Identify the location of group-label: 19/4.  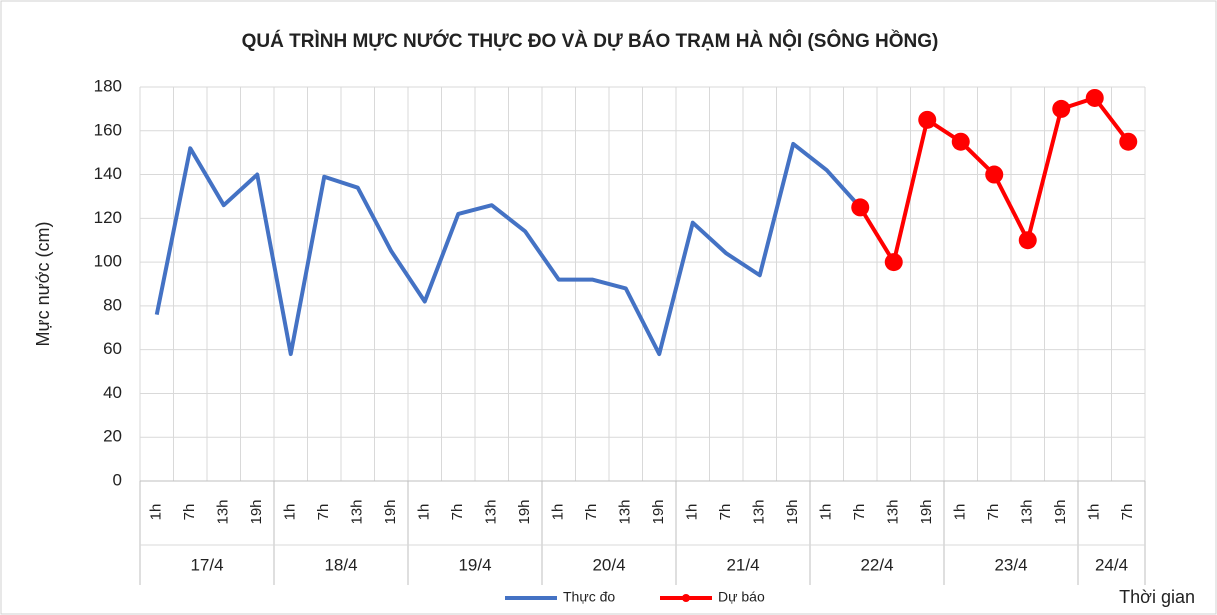
(474, 564).